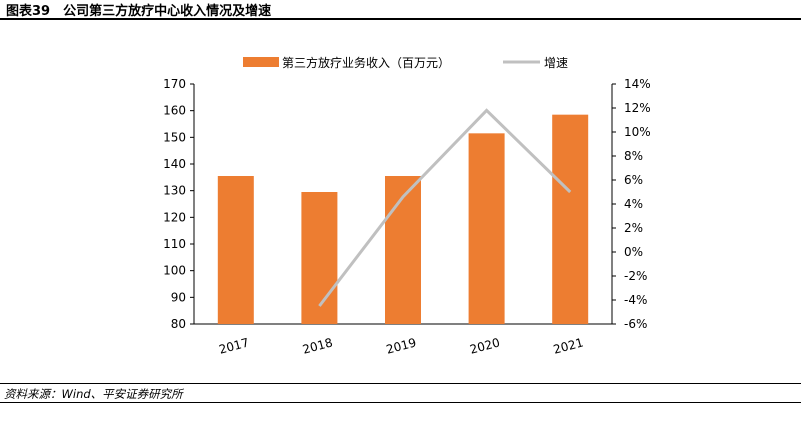 The width and height of the screenshot is (801, 430). What do you see at coordinates (633, 228) in the screenshot?
I see `right-tick-label: 2%` at bounding box center [633, 228].